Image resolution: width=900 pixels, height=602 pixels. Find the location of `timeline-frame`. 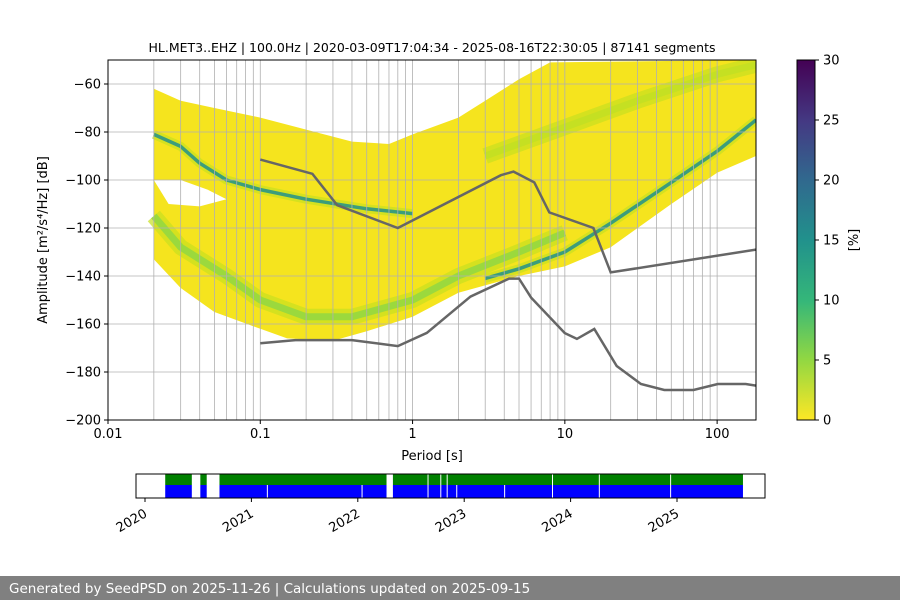

timeline-frame is located at coordinates (450, 486).